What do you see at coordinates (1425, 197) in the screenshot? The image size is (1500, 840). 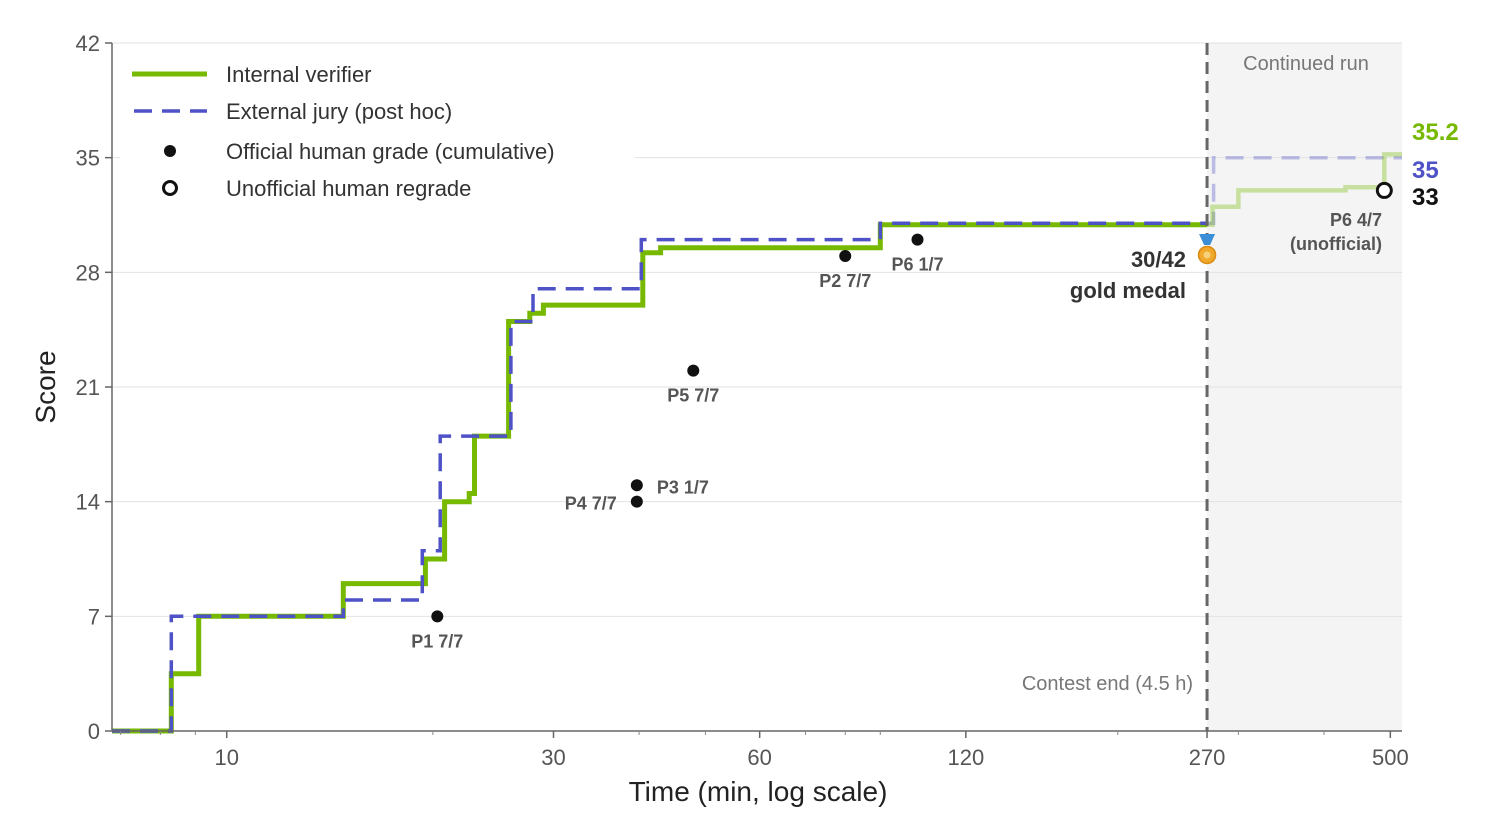 I see `unofficial-final-value: 33` at bounding box center [1425, 197].